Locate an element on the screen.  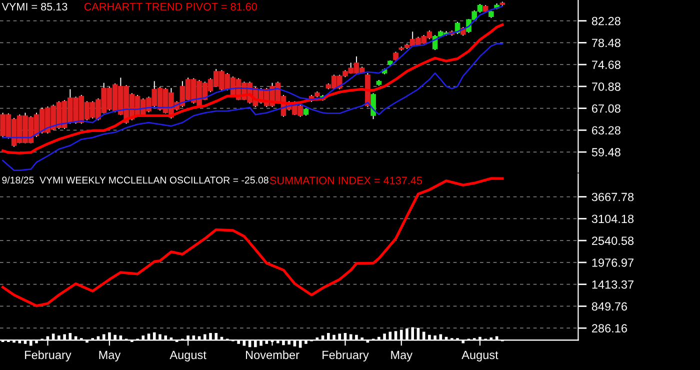
y-tick-label: 1413.37 is located at coordinates (613, 284).